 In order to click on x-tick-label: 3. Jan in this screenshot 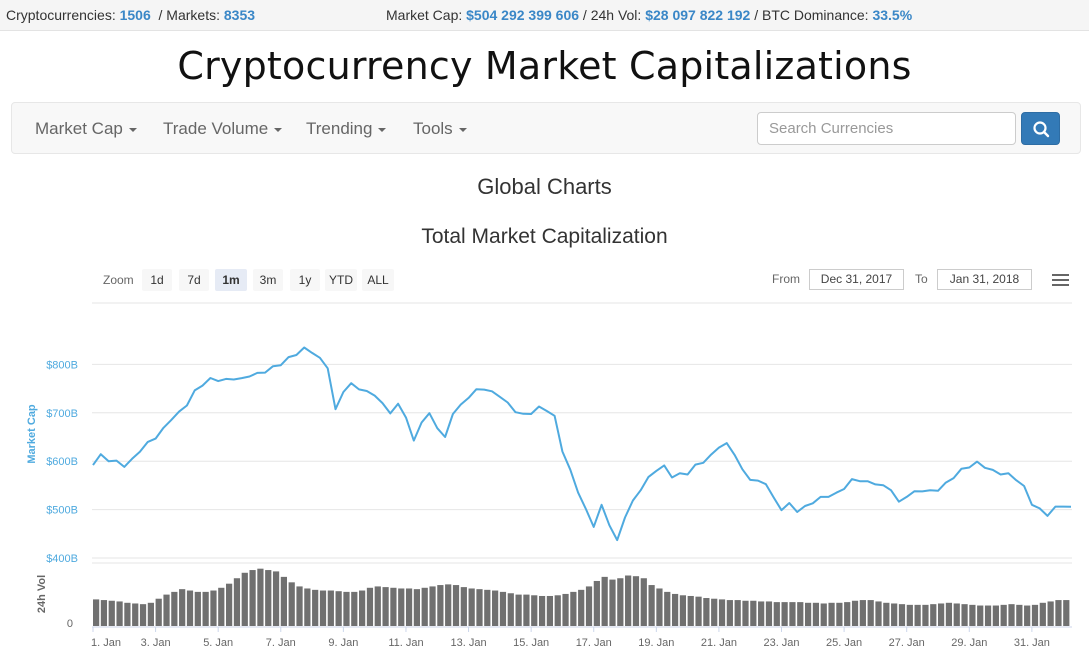, I will do `click(156, 643)`.